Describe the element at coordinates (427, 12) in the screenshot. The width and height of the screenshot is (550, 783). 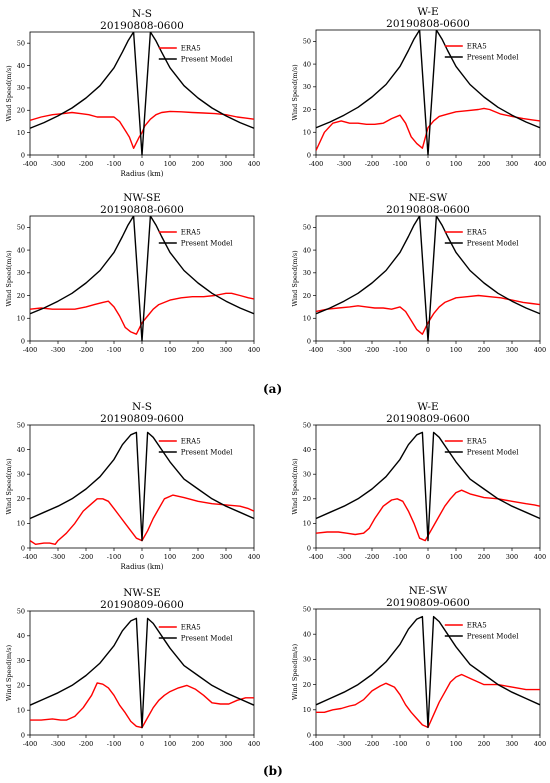
I see `chart-title: W-E` at that location.